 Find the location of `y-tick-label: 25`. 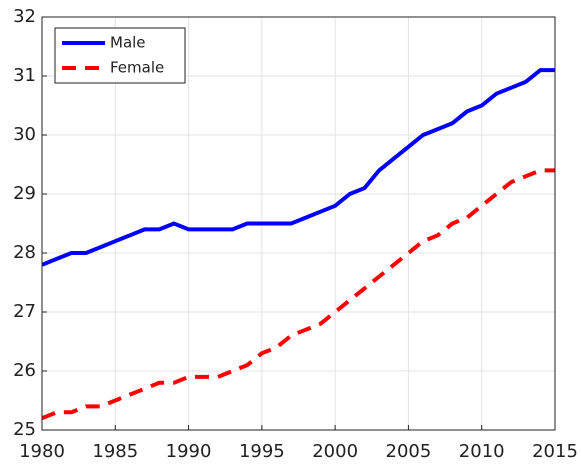

y-tick-label: 25 is located at coordinates (24, 429).